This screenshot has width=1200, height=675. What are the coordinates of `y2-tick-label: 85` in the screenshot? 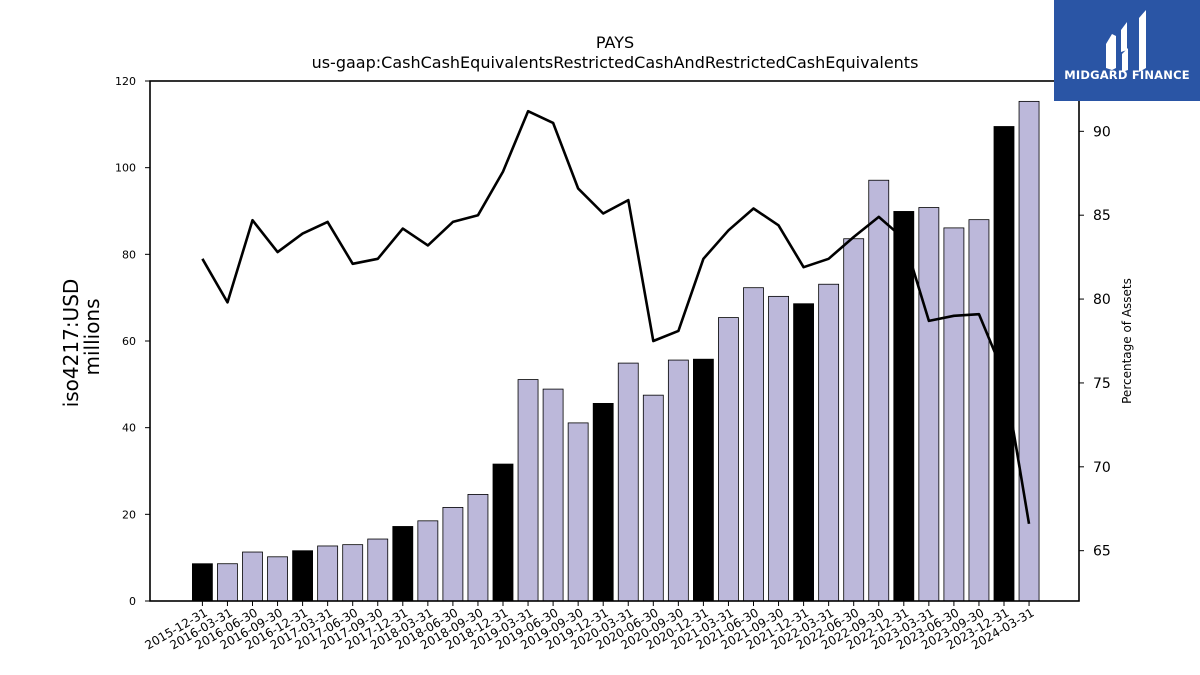 It's located at (1102, 216).